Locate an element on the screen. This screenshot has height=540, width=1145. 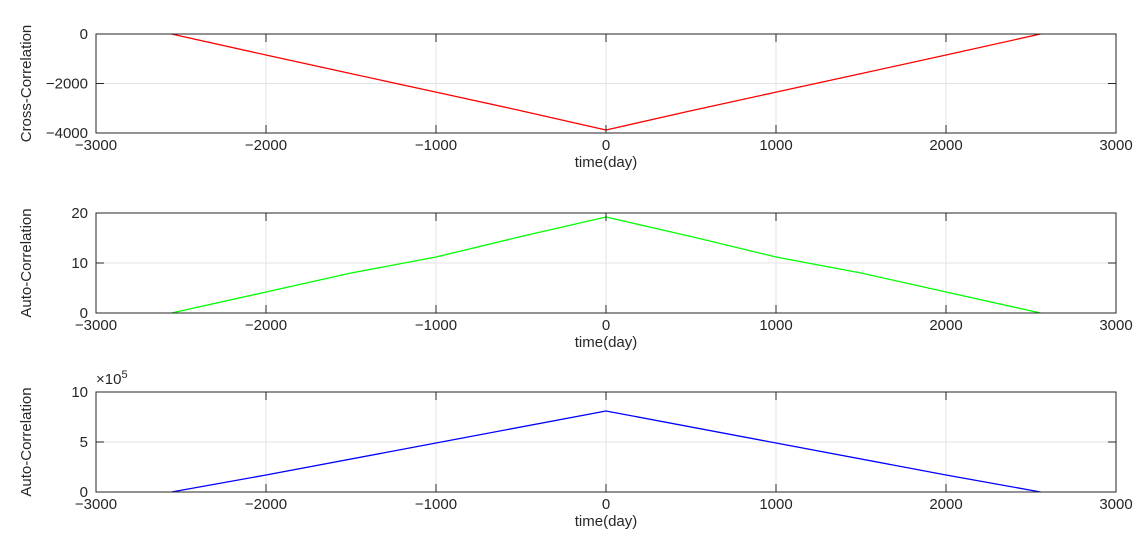
y-tick-label: 5 is located at coordinates (84, 442).